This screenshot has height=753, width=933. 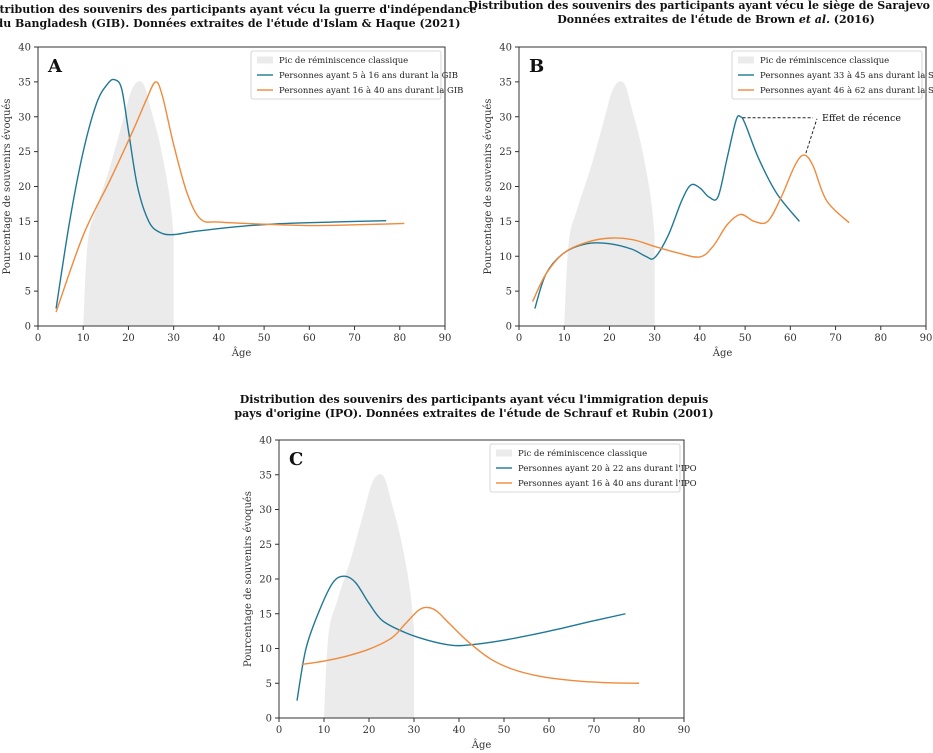 What do you see at coordinates (459, 730) in the screenshot?
I see `panel-c-x-tick-label: 40` at bounding box center [459, 730].